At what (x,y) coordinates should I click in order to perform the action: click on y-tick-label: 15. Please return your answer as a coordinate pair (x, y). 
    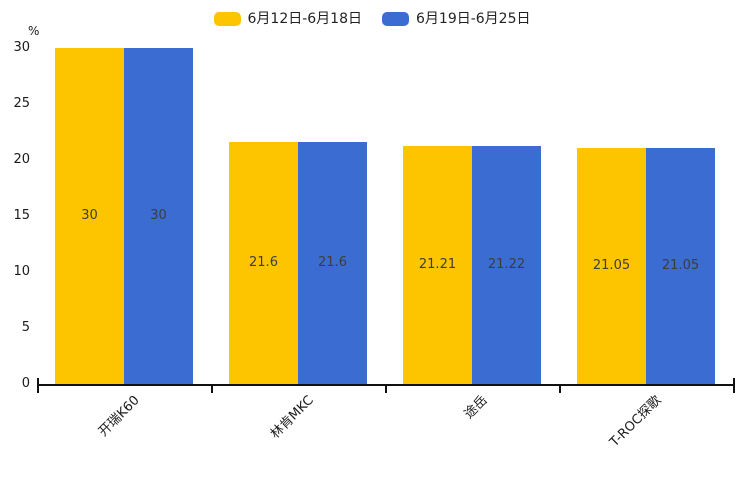
    Looking at the image, I should click on (21, 215).